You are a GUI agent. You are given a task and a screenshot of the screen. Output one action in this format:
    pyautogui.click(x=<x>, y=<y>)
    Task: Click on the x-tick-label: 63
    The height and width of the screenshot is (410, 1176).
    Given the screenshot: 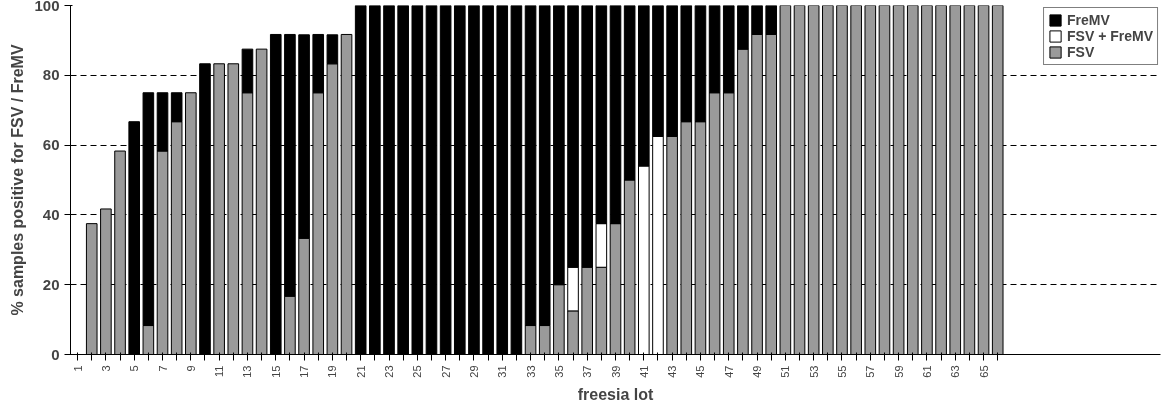 What is the action you would take?
    pyautogui.click(x=955, y=371)
    